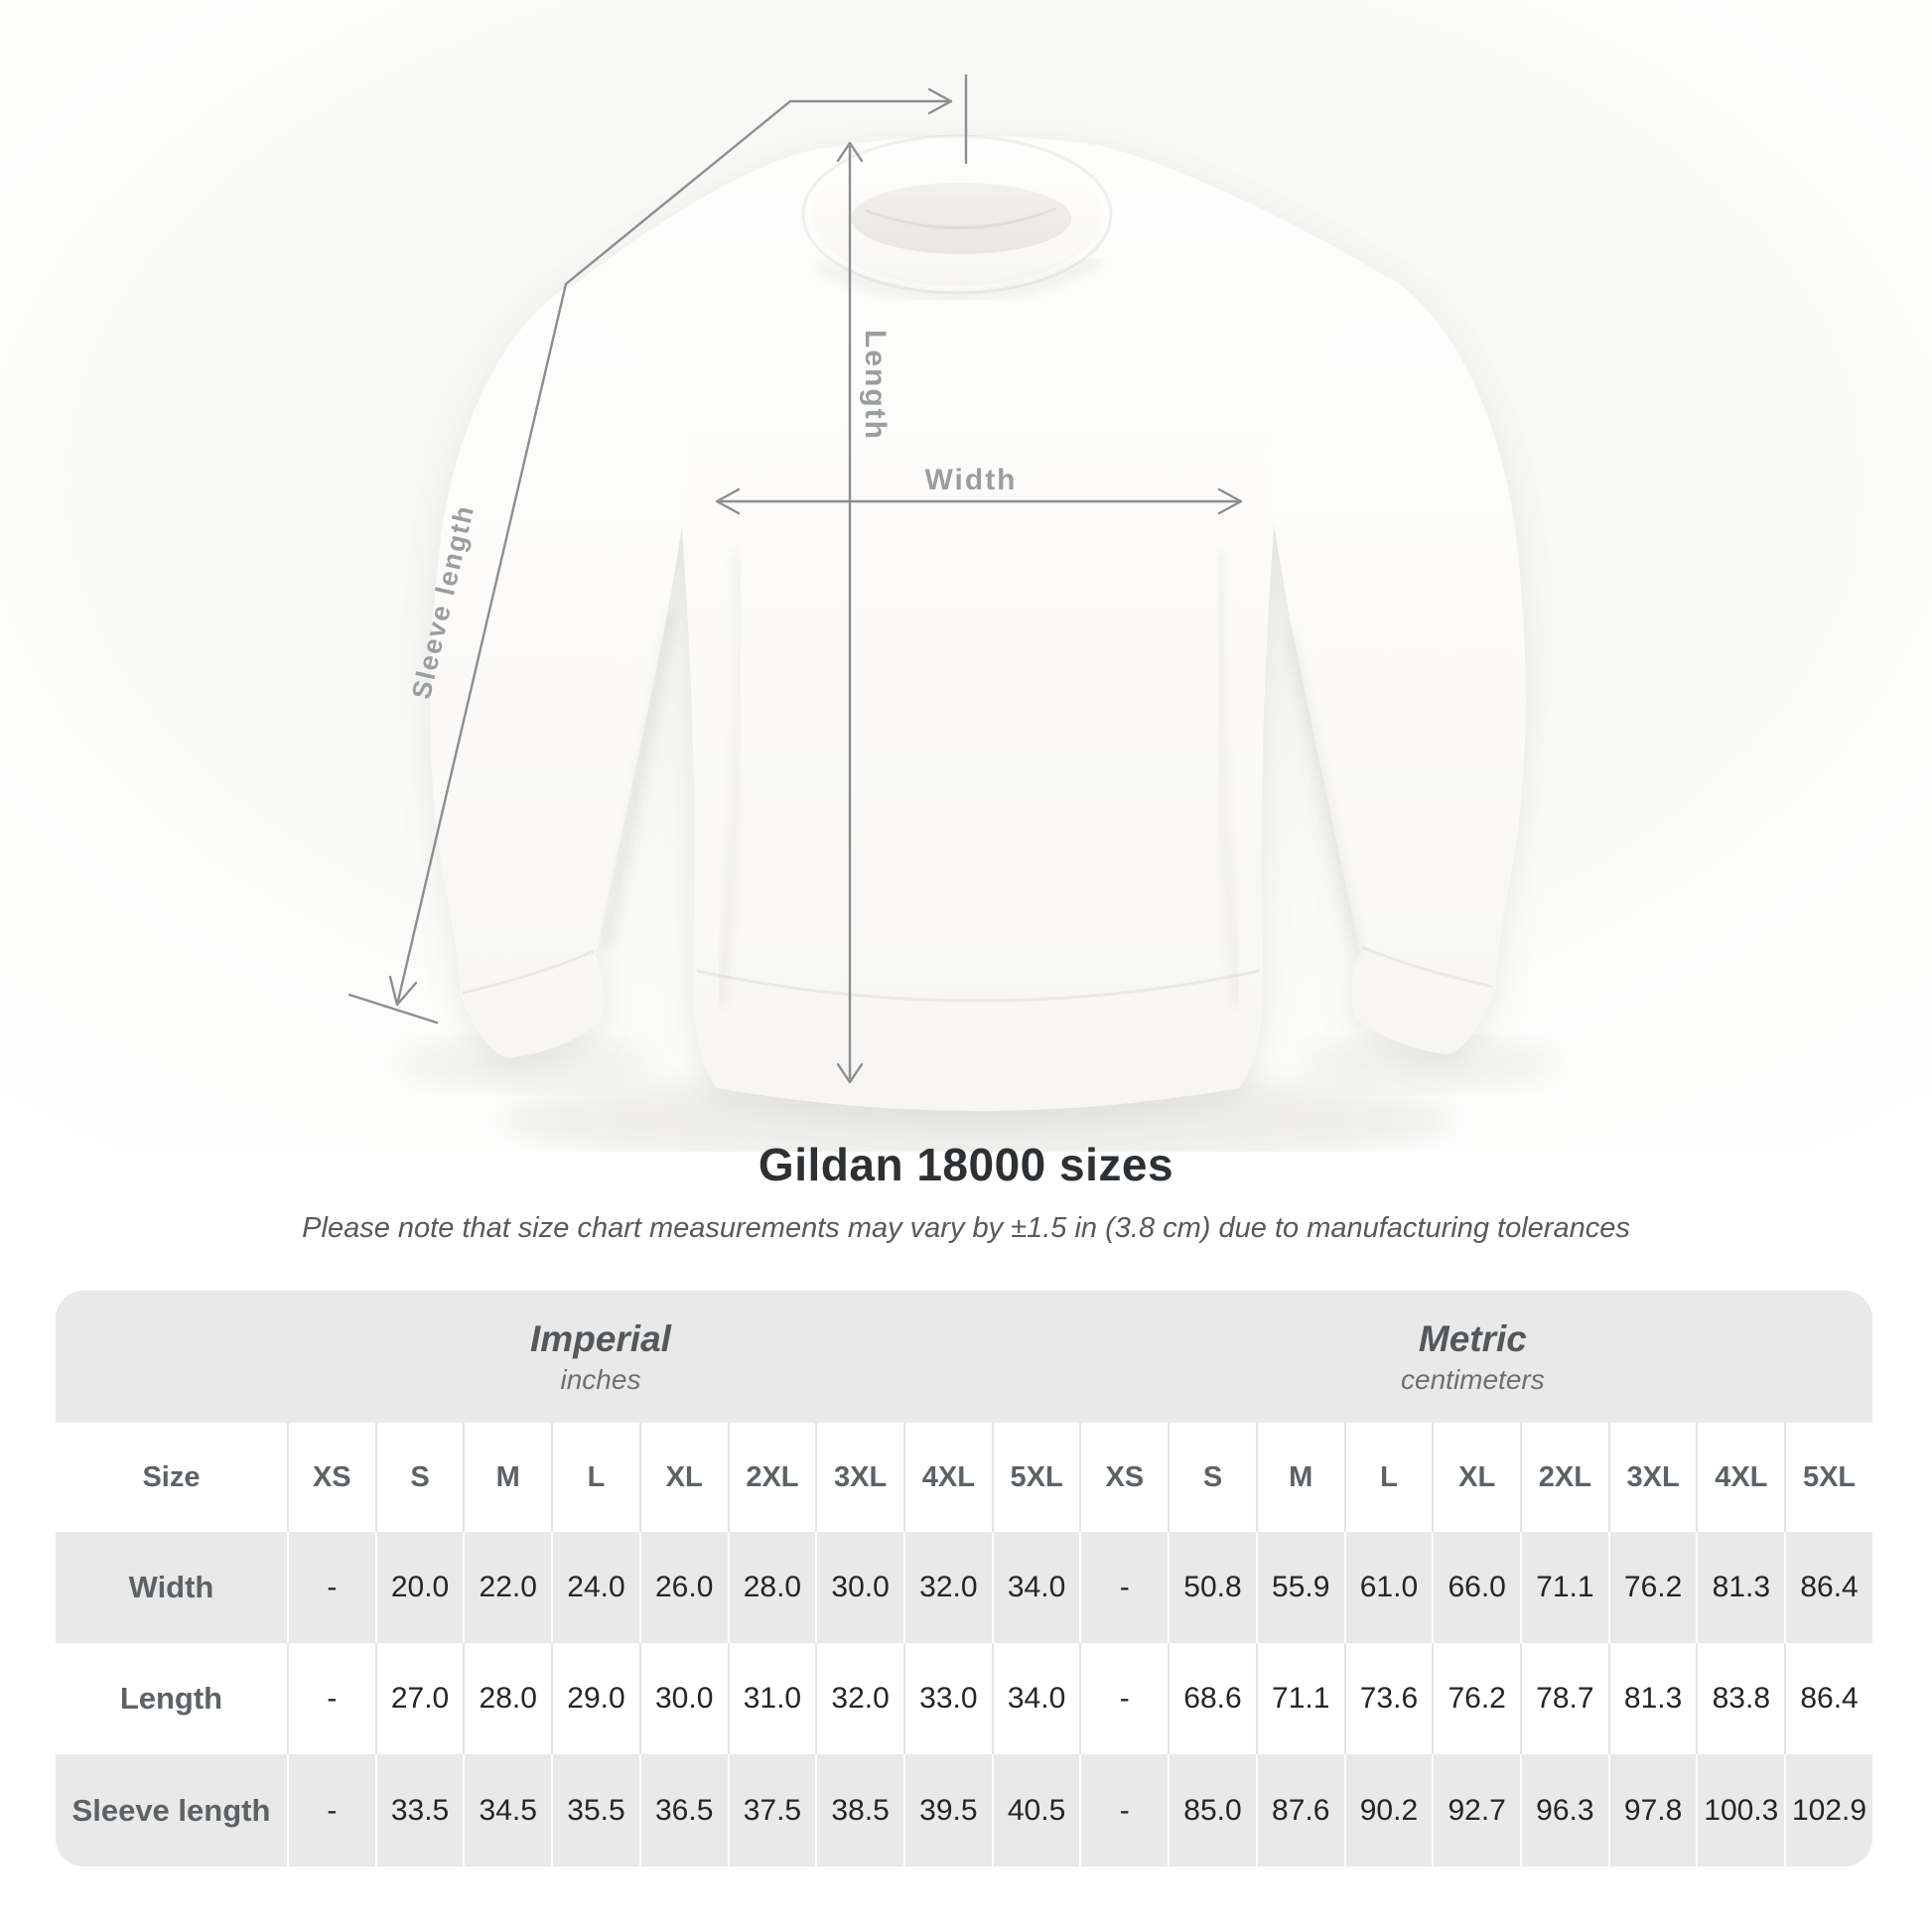 The height and width of the screenshot is (1932, 1932). What do you see at coordinates (876, 385) in the screenshot?
I see `length-label: Length` at bounding box center [876, 385].